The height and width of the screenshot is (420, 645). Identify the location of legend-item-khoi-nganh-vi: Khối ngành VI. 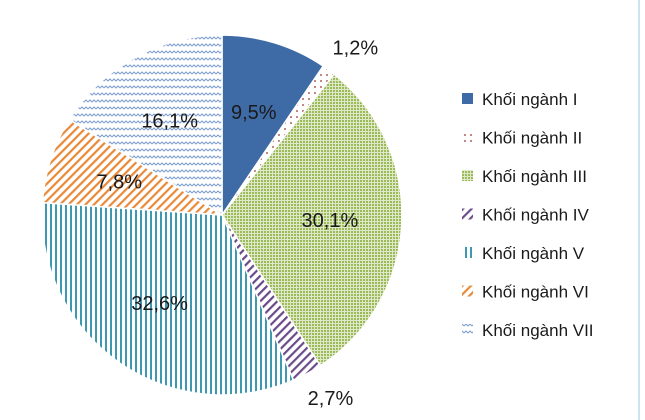
(525, 292).